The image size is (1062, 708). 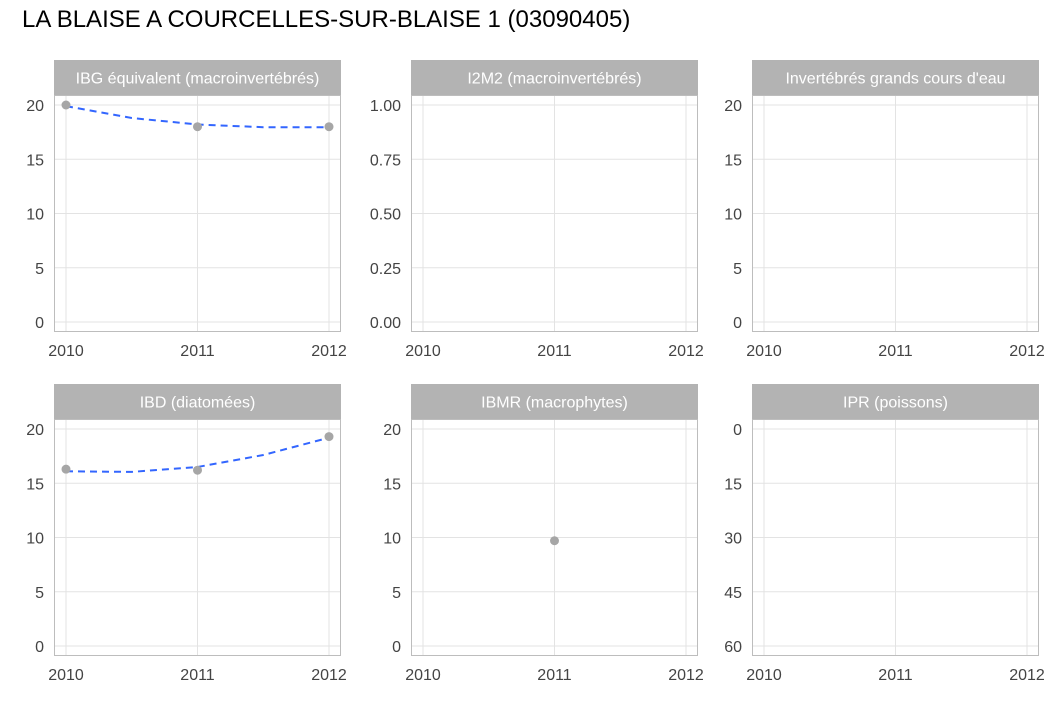 I want to click on y-tick-label: 0.50, so click(x=385, y=215).